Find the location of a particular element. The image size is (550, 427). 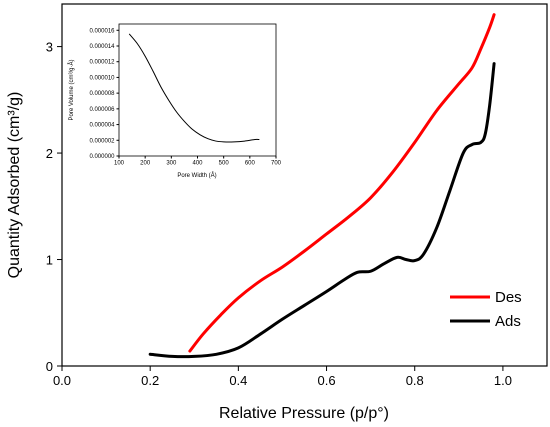

inset-series-line-curve is located at coordinates (194, 88).